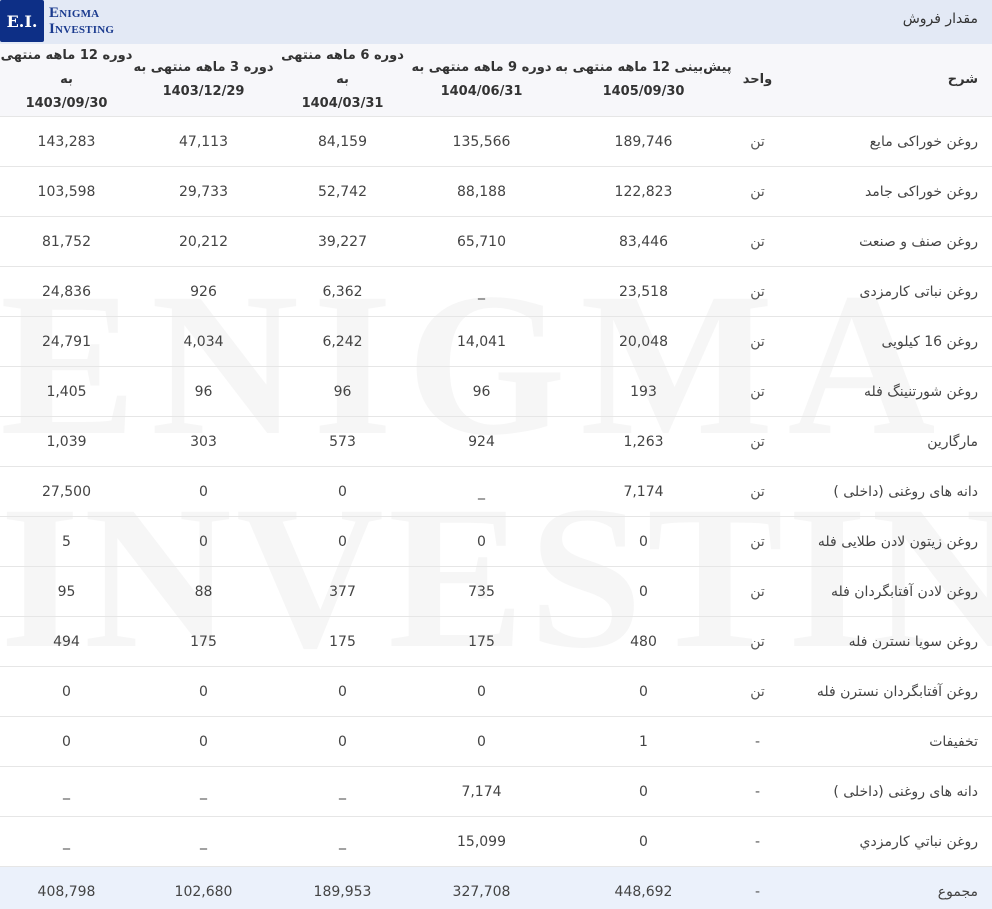 The height and width of the screenshot is (909, 992). What do you see at coordinates (757, 891) in the screenshot?
I see `total-unit: -` at bounding box center [757, 891].